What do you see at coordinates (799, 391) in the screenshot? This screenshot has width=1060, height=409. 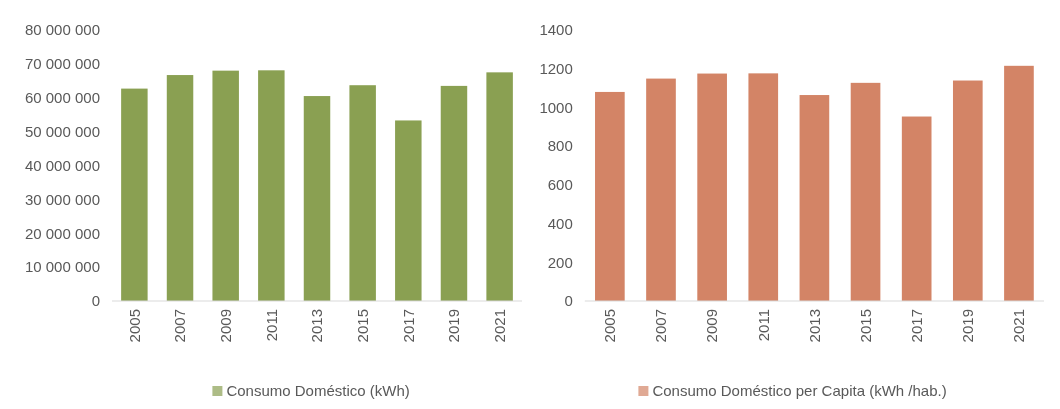 I see `legend-label: Consumo Doméstico per Capita (kWh /hab.)` at bounding box center [799, 391].